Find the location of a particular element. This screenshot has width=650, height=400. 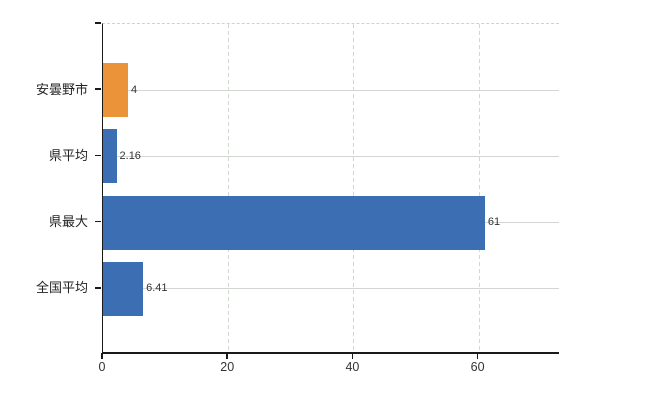

bar-value-label: 4 is located at coordinates (134, 89).